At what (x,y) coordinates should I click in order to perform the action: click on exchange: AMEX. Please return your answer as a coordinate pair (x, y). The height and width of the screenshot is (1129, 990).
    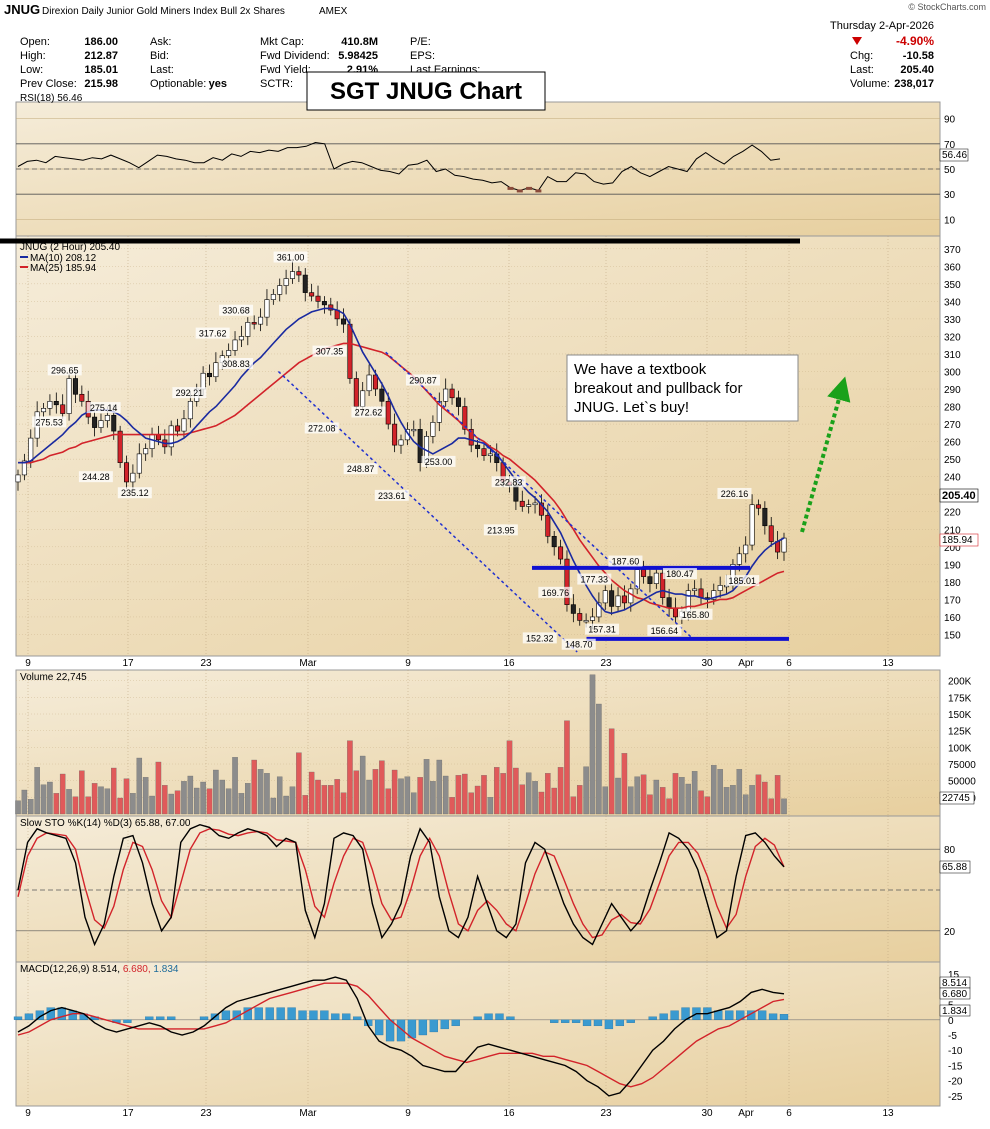
    Looking at the image, I should click on (333, 11).